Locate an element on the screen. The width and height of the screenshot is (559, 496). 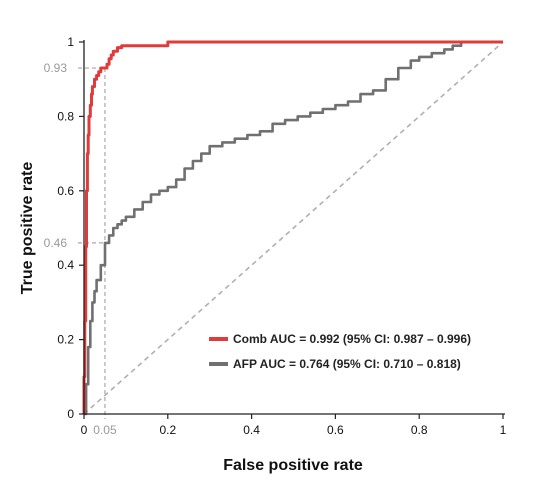
x-axis-title: False positive rate is located at coordinates (293, 465).